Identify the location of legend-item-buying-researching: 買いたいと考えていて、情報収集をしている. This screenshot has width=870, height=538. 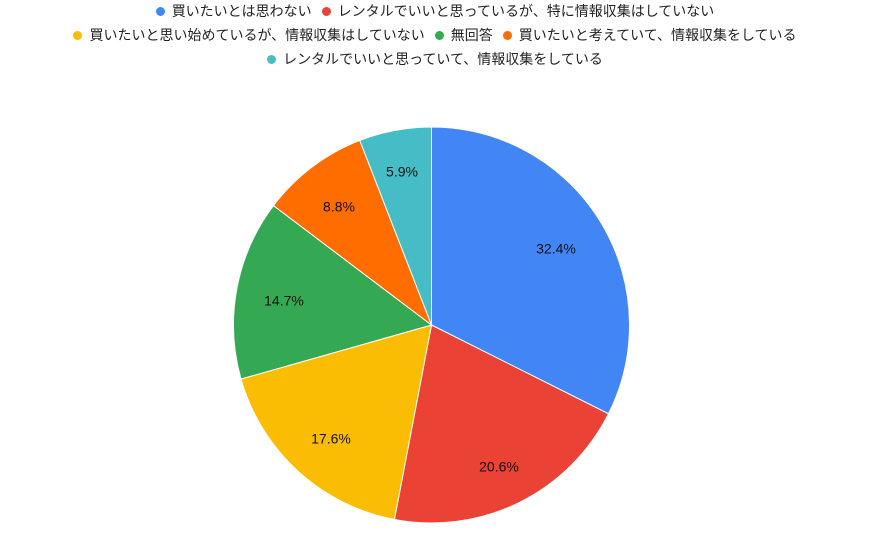
(649, 35).